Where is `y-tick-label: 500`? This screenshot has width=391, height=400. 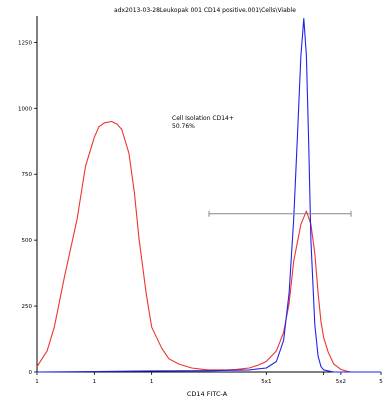
y-tick-label: 500 is located at coordinates (27, 241).